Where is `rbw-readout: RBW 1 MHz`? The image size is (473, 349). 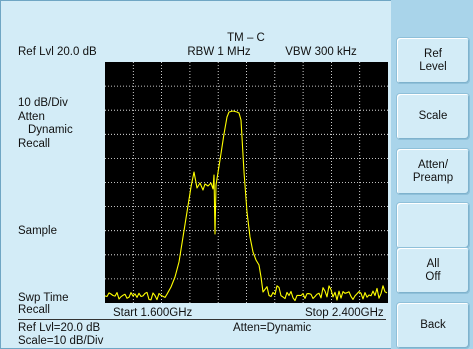
rbw-readout: RBW 1 MHz is located at coordinates (219, 52).